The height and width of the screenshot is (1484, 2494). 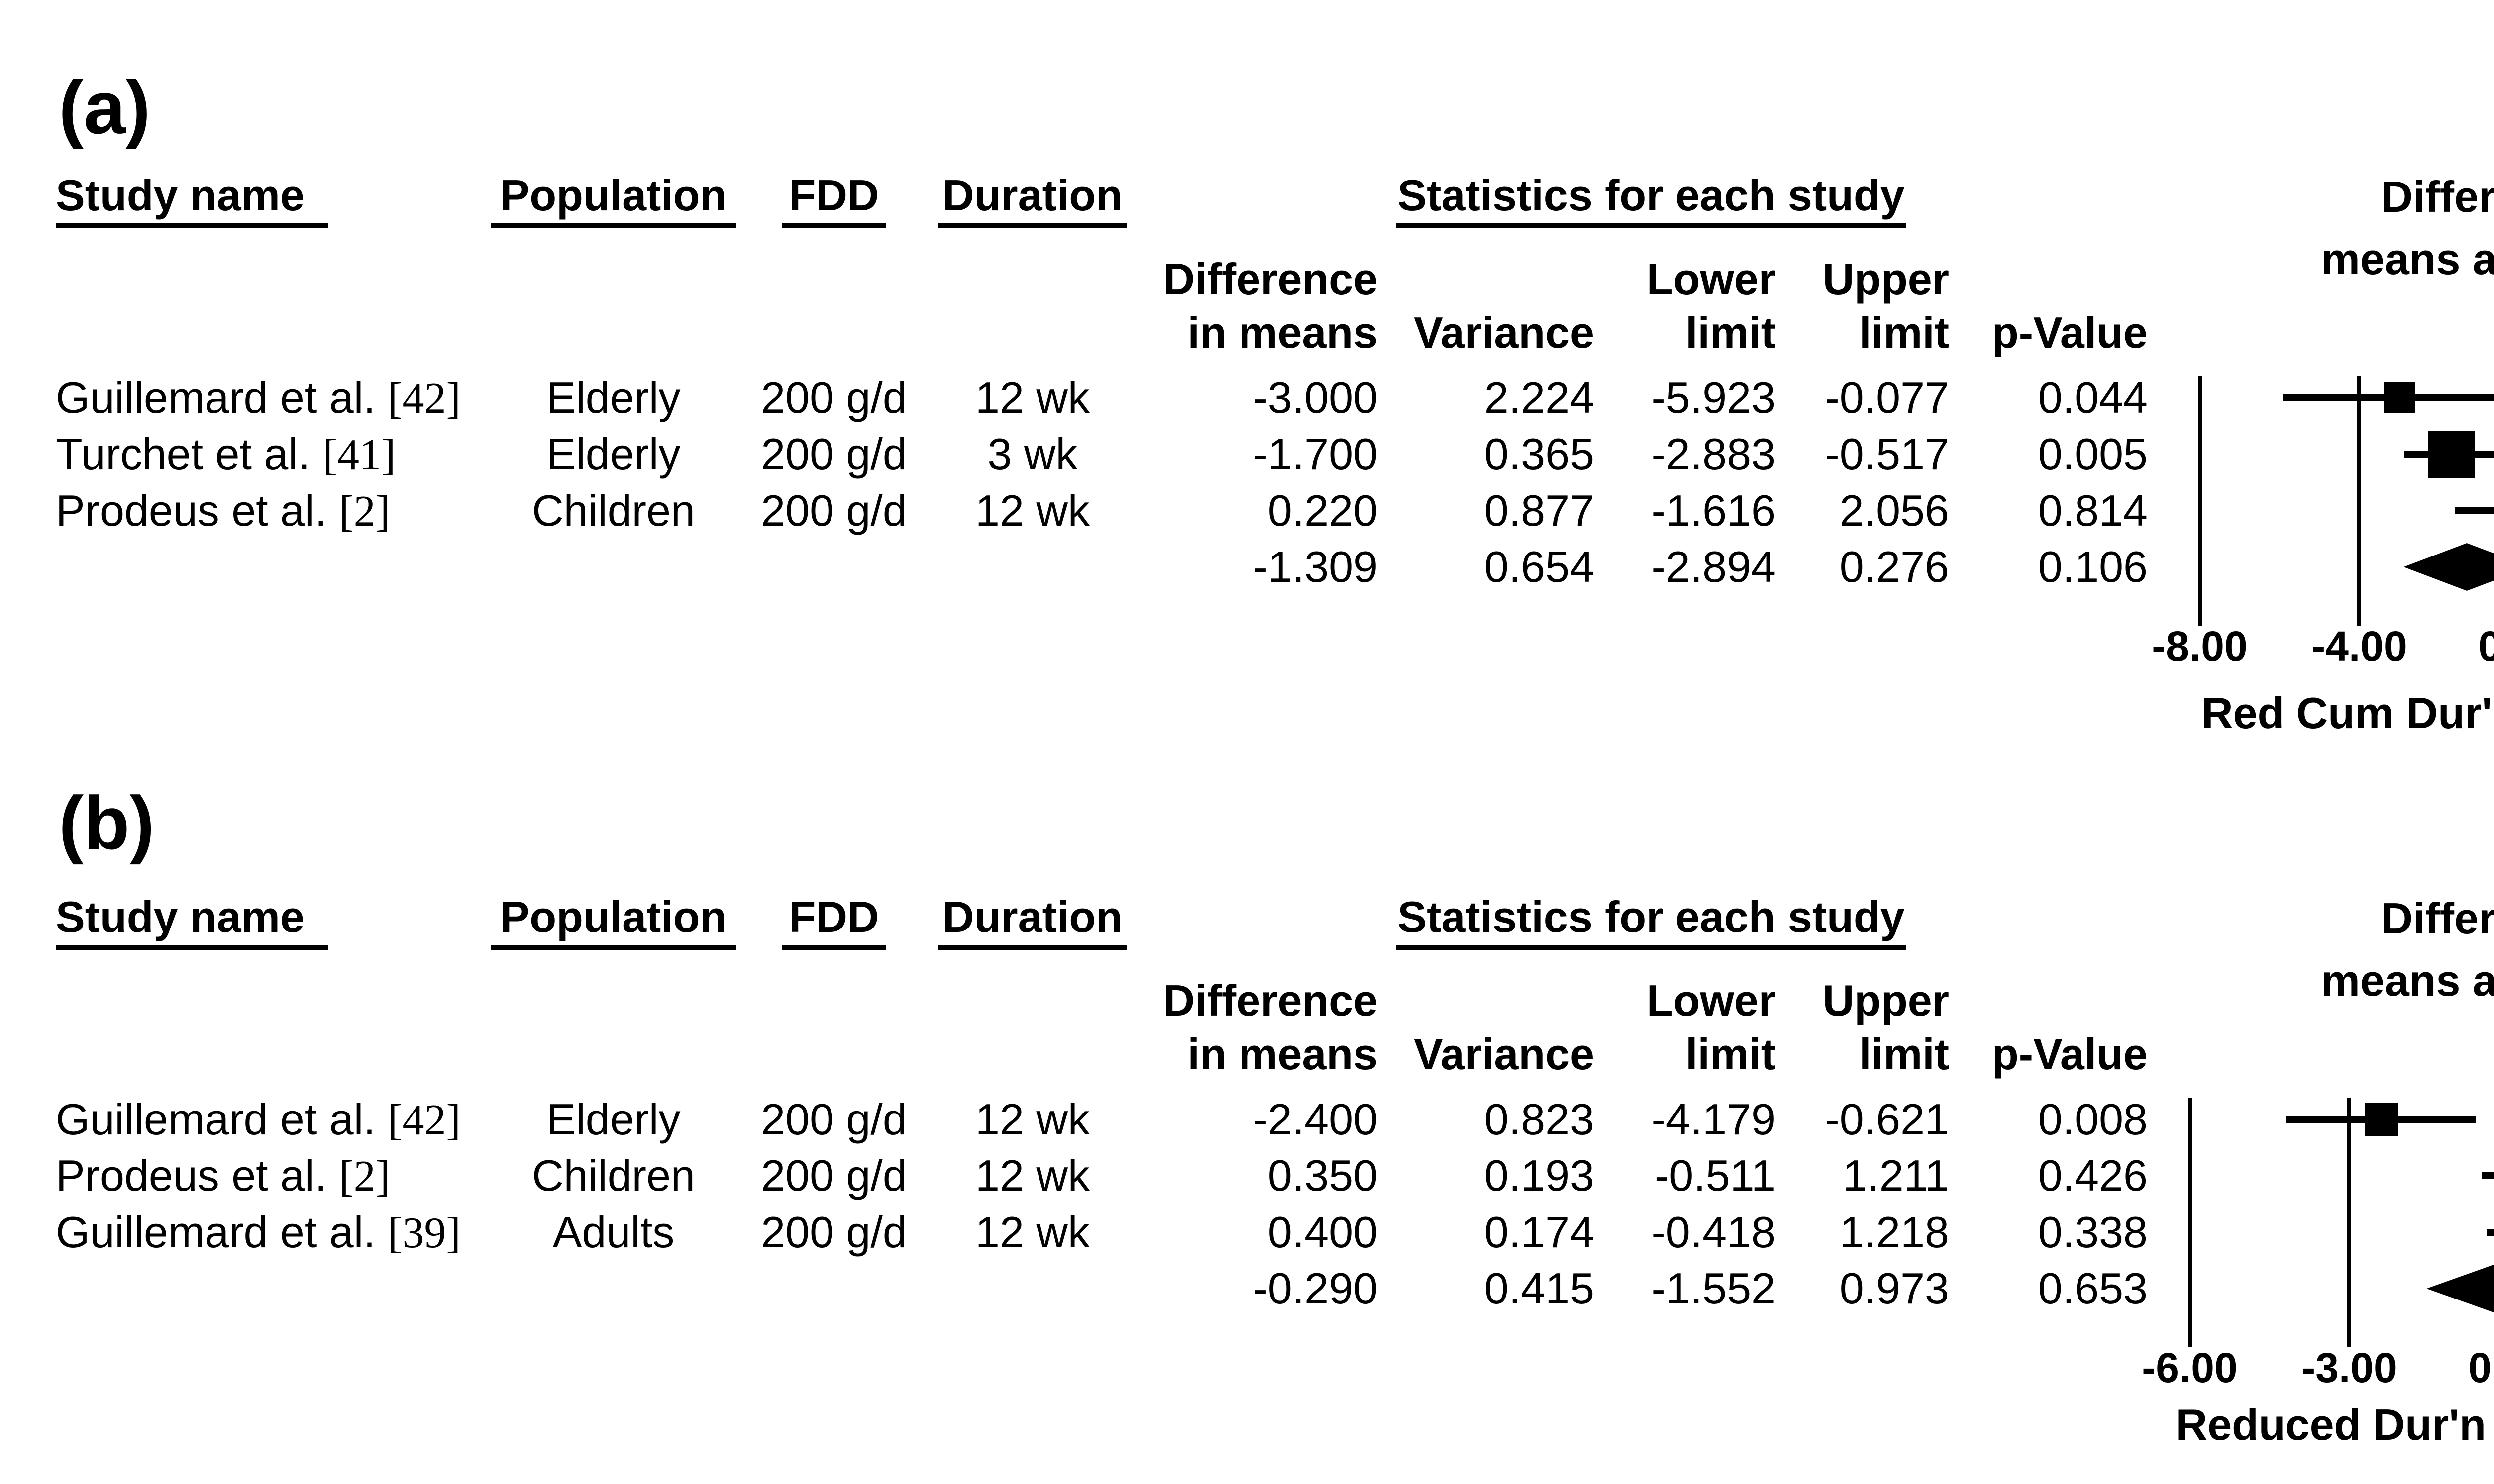 What do you see at coordinates (1894, 1232) in the screenshot?
I see `upper-limit-value: 1.218` at bounding box center [1894, 1232].